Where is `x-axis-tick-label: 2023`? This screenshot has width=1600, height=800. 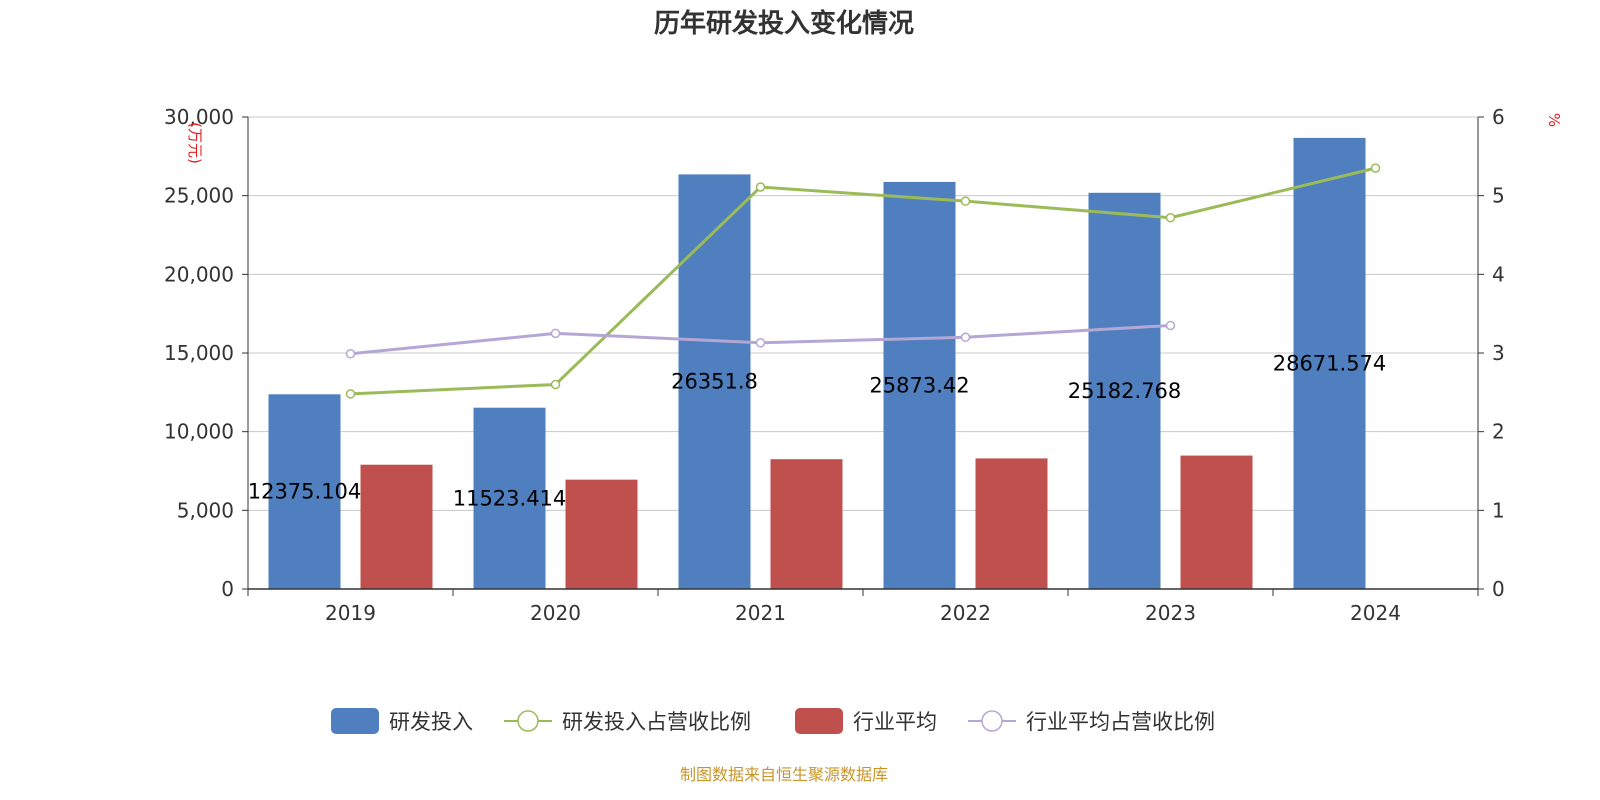 x-axis-tick-label: 2023 is located at coordinates (1170, 613).